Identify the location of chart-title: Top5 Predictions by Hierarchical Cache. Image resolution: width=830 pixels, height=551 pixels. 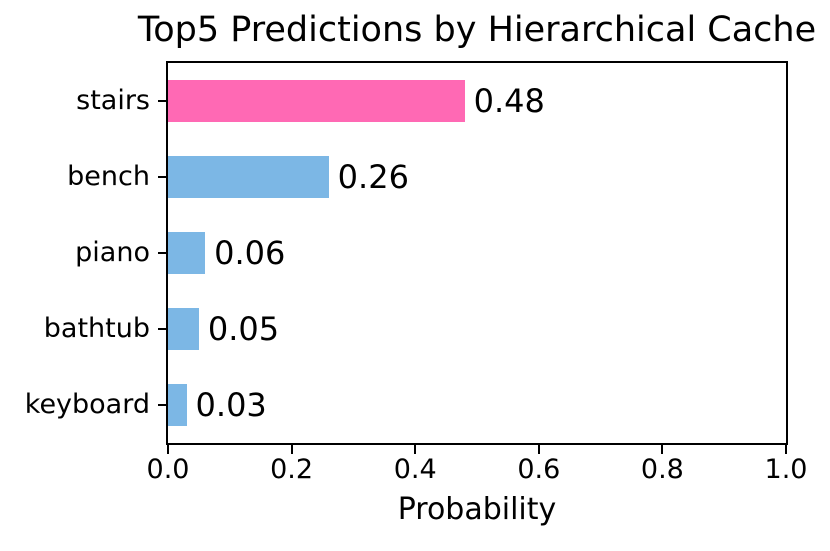
(477, 30).